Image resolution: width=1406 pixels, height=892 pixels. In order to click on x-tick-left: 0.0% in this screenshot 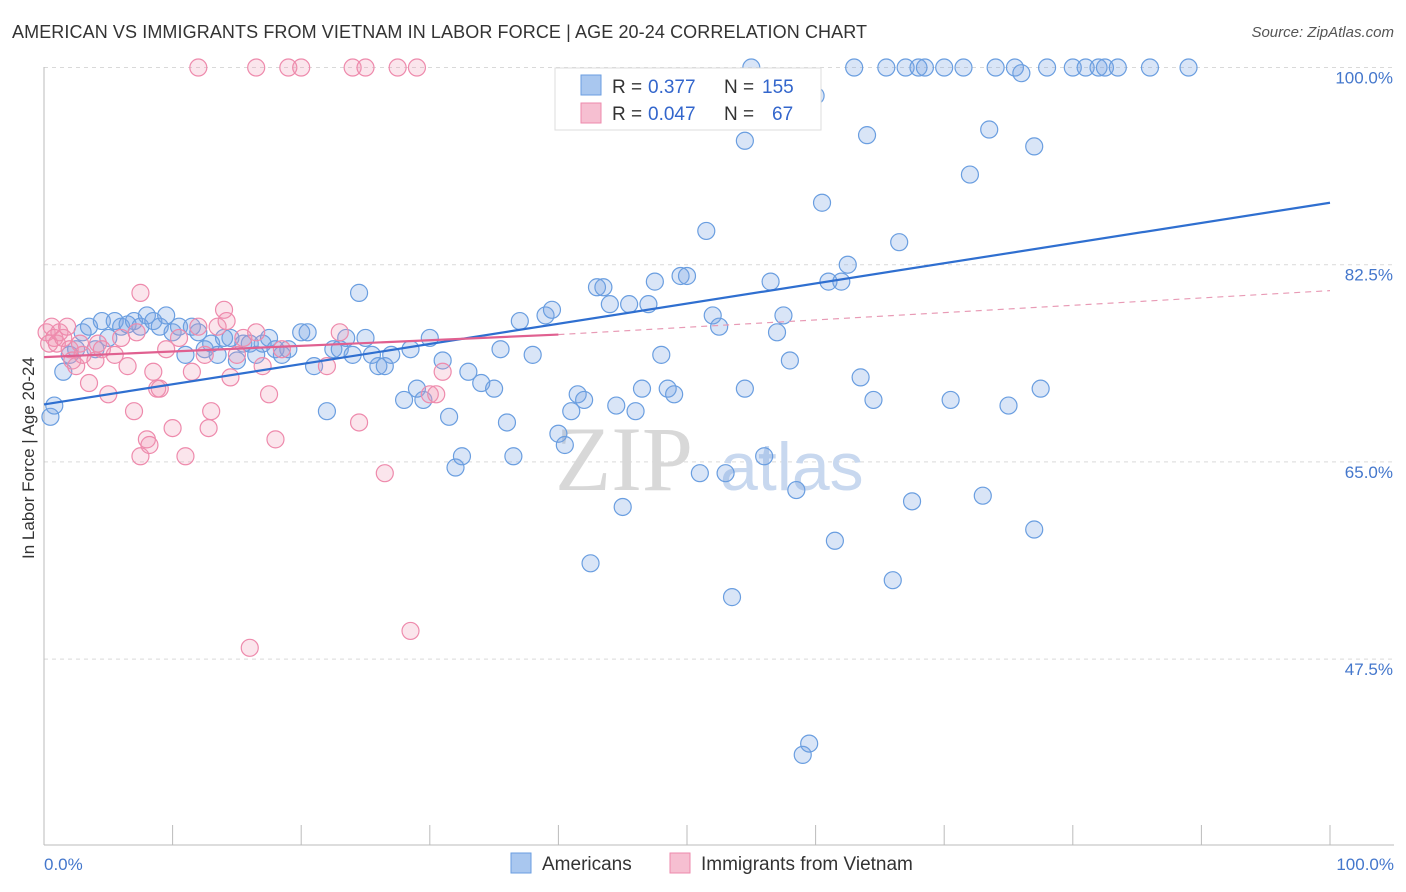, I will do `click(63, 864)`.